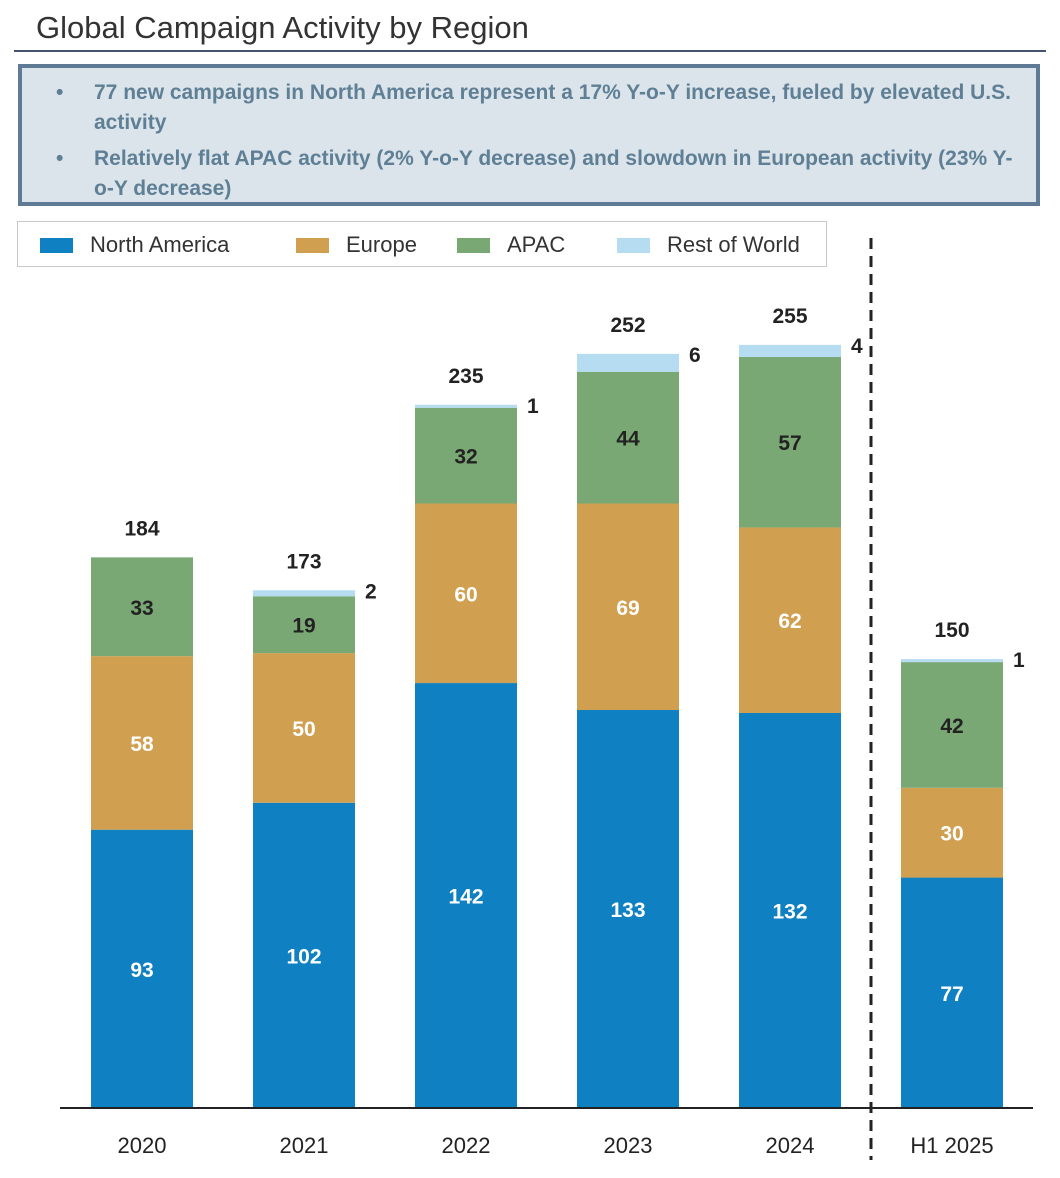 The image size is (1060, 1178). What do you see at coordinates (789, 316) in the screenshot?
I see `total-label: 255` at bounding box center [789, 316].